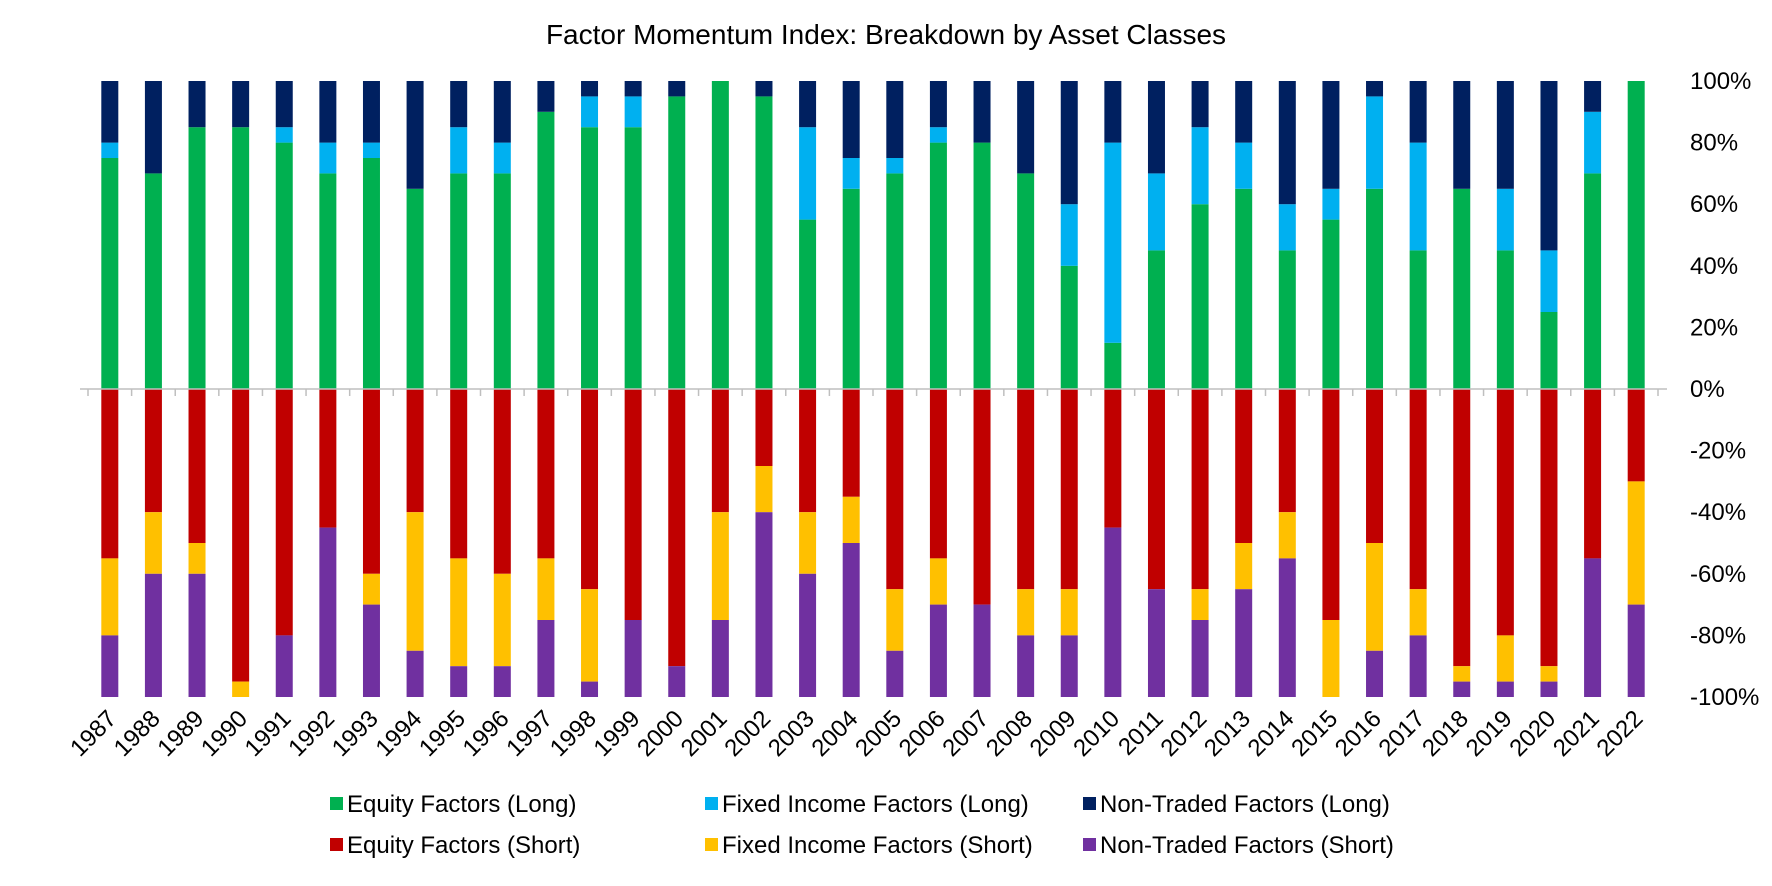 Image resolution: width=1772 pixels, height=886 pixels. I want to click on legend-label: Equity Factors (Long), so click(461, 804).